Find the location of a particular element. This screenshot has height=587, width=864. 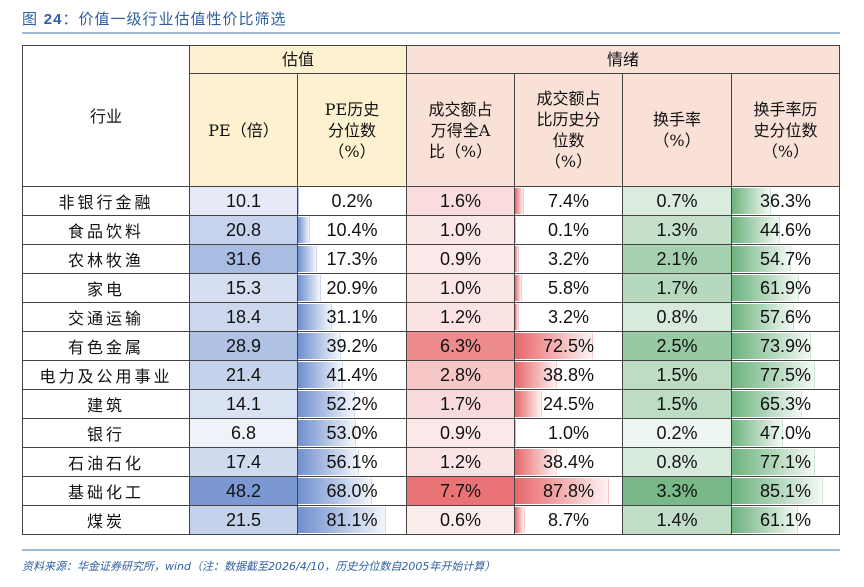

pe-cell: 31.6 is located at coordinates (243, 259).